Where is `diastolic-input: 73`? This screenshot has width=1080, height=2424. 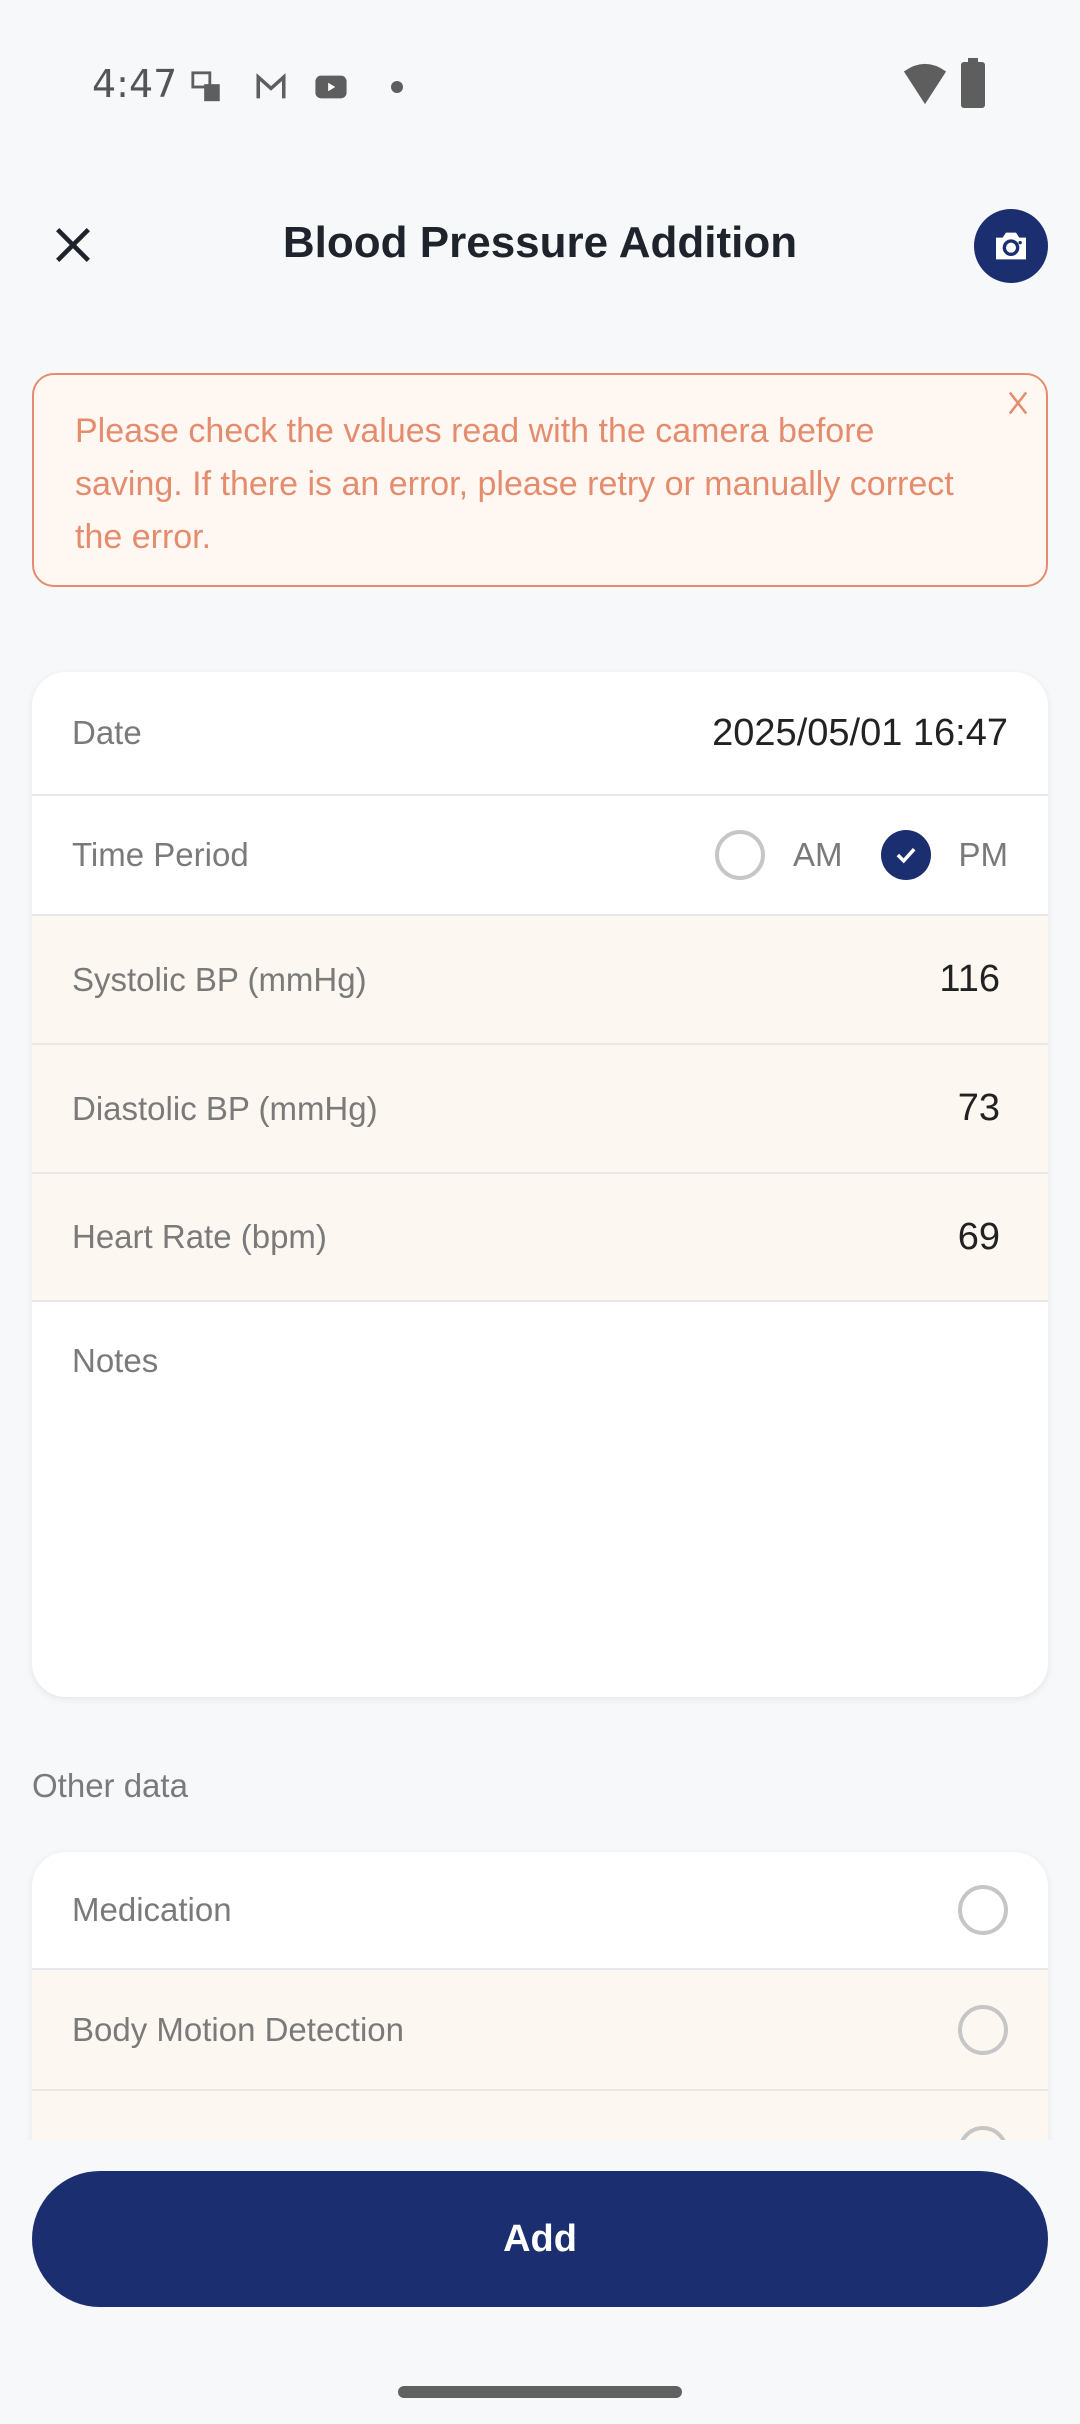 diastolic-input: 73 is located at coordinates (978, 1108).